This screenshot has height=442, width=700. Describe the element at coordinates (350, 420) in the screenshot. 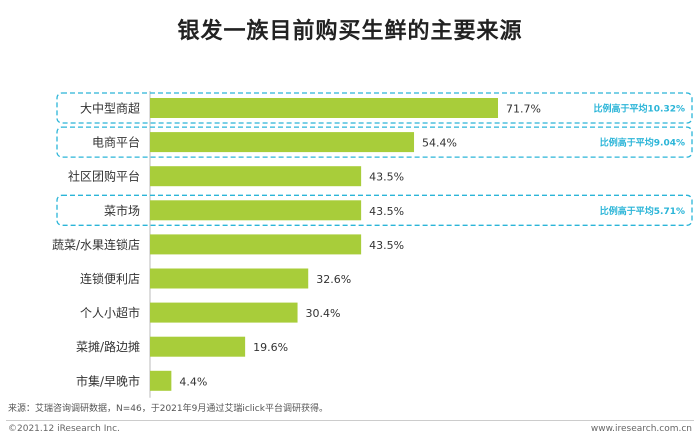

I see `footer-divider` at that location.